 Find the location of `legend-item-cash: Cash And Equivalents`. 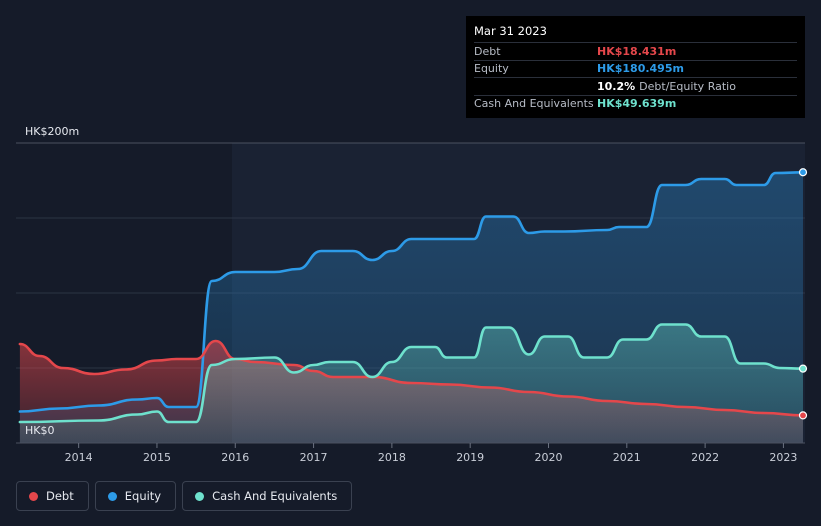

legend-item-cash: Cash And Equivalents is located at coordinates (267, 496).